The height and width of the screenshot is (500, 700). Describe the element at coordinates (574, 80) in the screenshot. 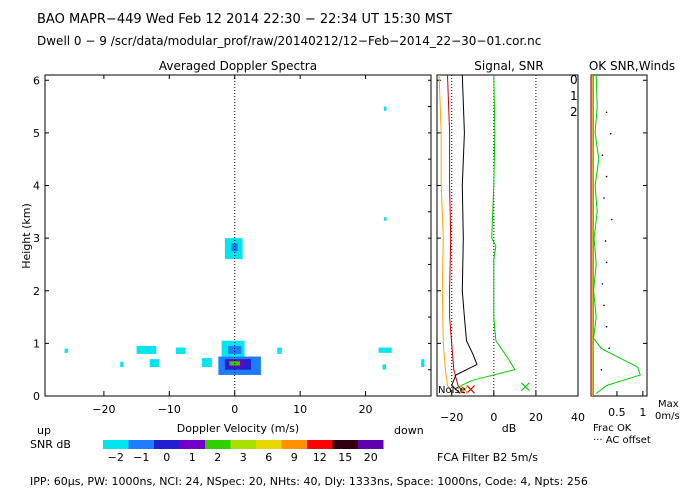

I see `legend-entry: 0` at that location.